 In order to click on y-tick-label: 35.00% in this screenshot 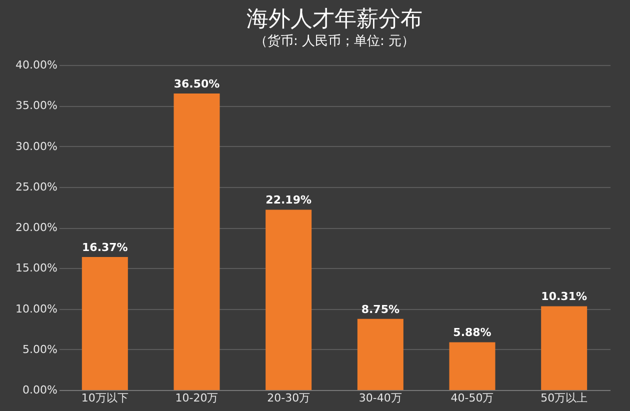, I will do `click(37, 105)`.